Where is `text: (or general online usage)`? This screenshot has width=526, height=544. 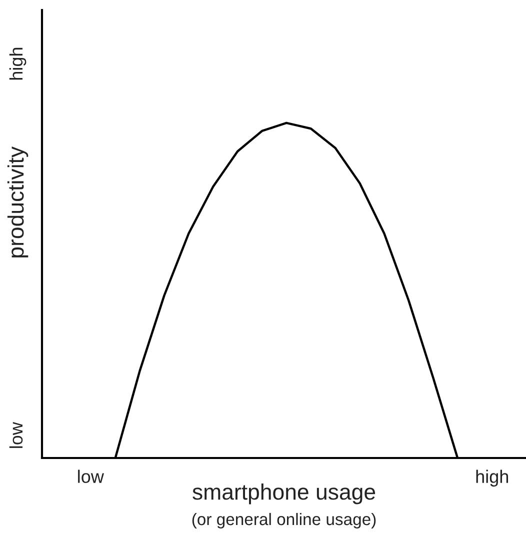
text: (or general online usage) is located at coordinates (284, 520).